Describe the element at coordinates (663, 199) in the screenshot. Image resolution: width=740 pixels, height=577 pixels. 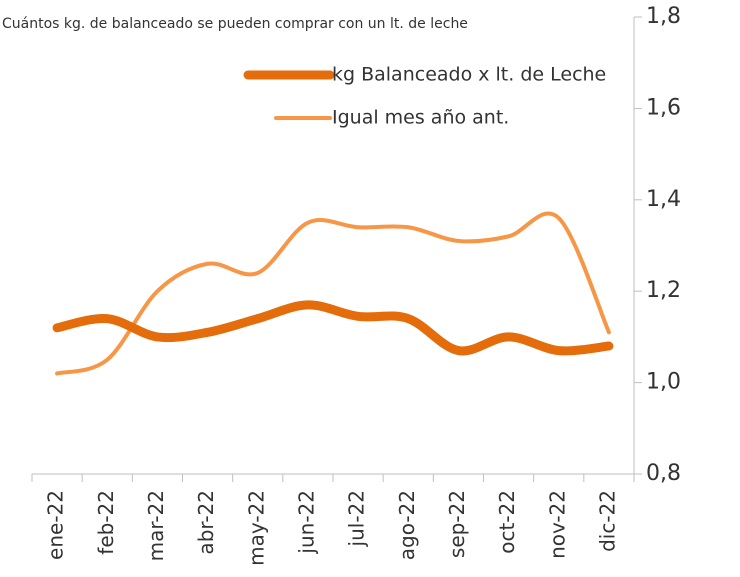
I see `y-tick-label: 1,4` at that location.